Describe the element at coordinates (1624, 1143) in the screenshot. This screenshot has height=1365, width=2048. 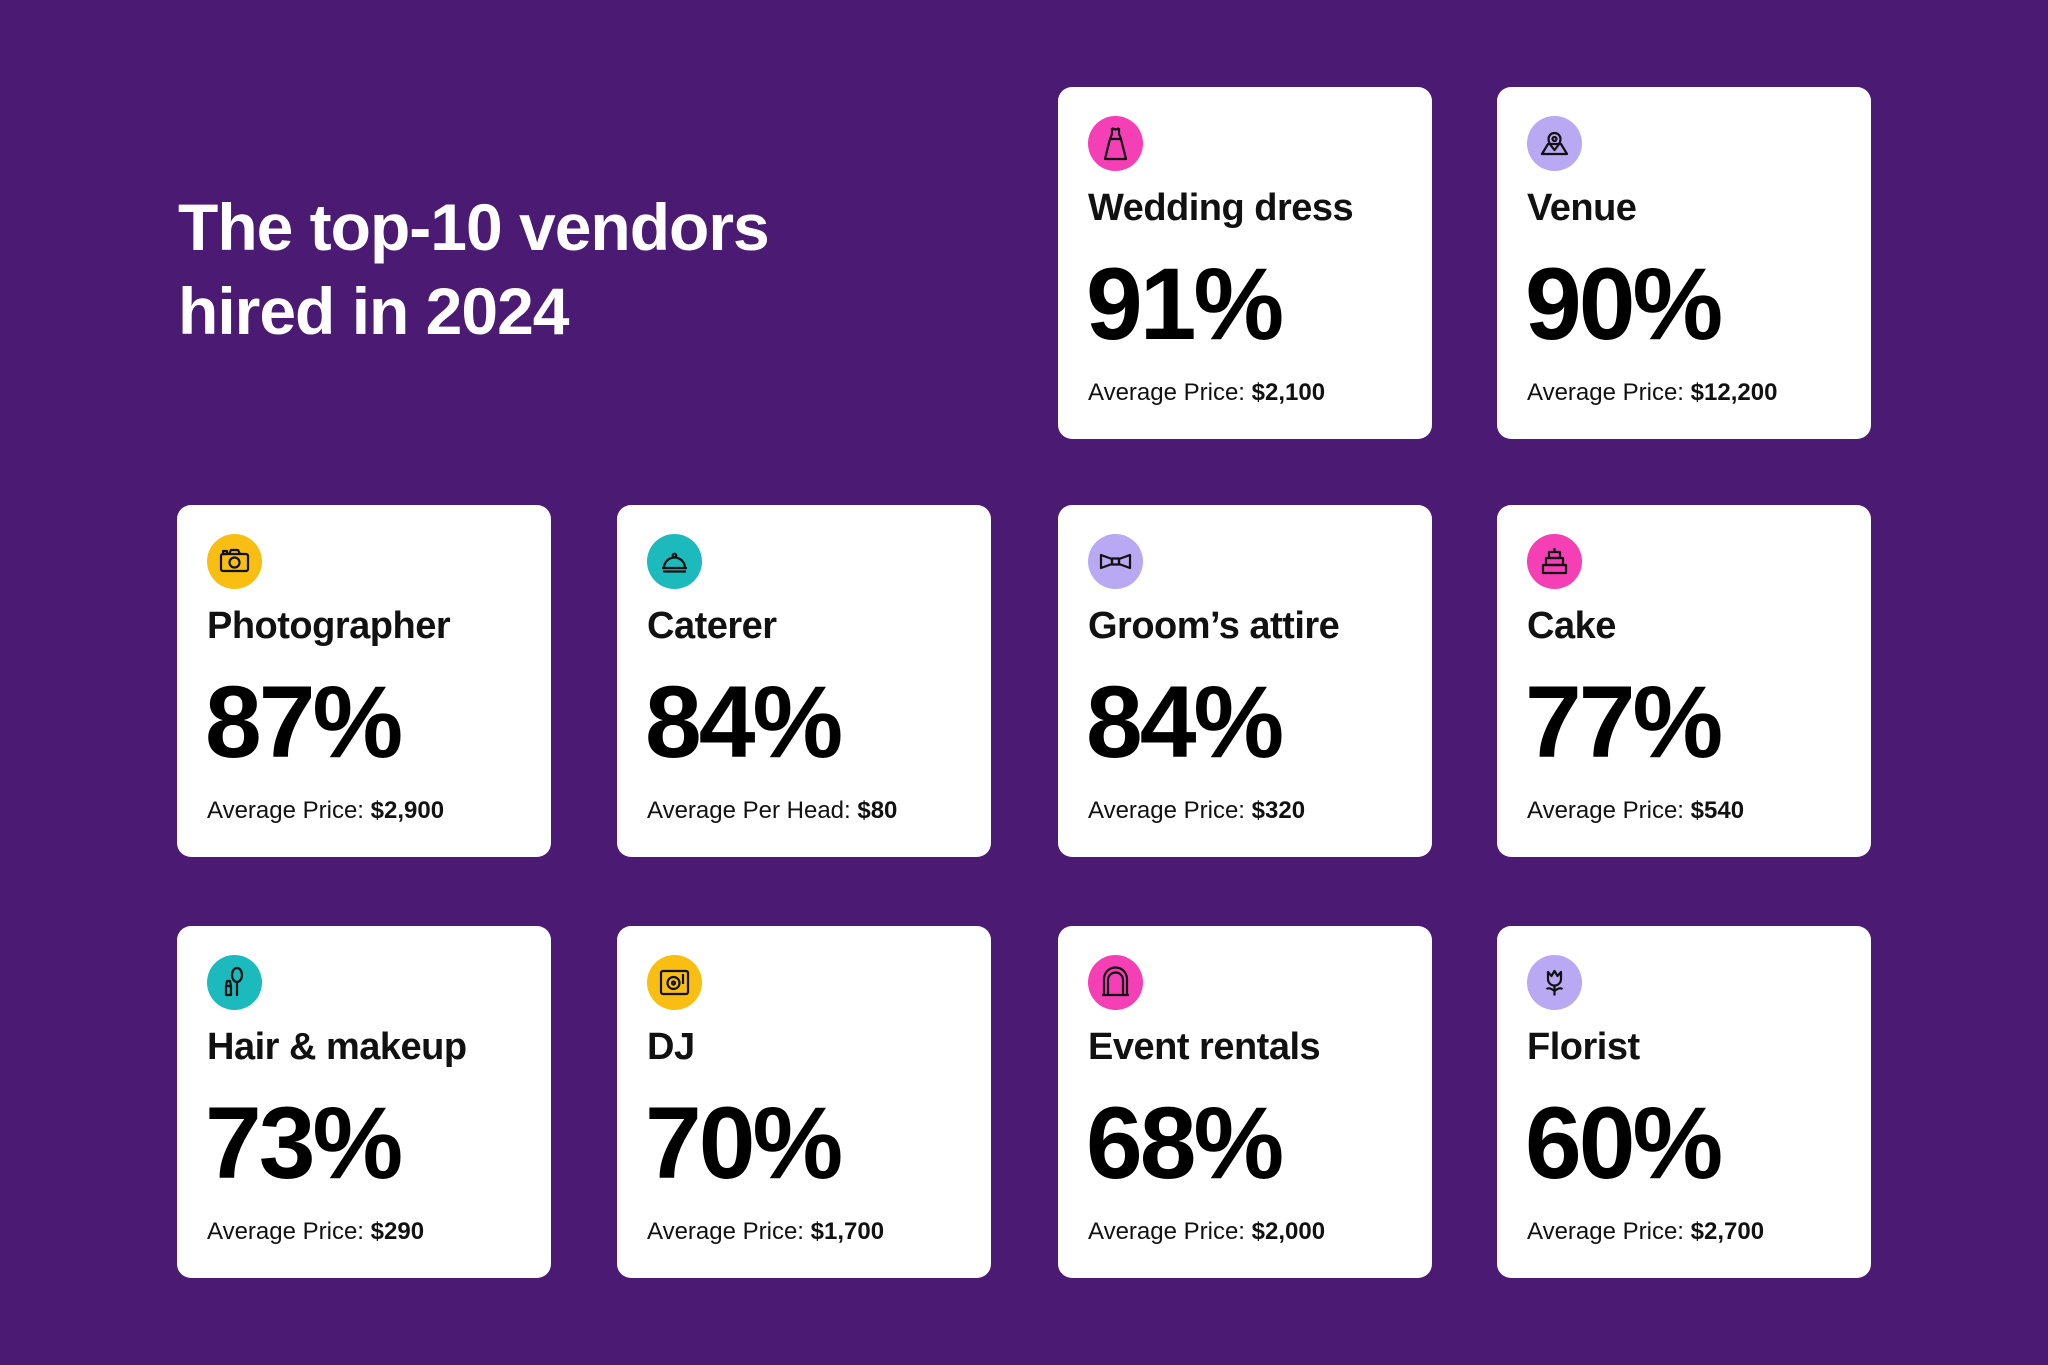
I see `vendor-percentage: 60%` at that location.